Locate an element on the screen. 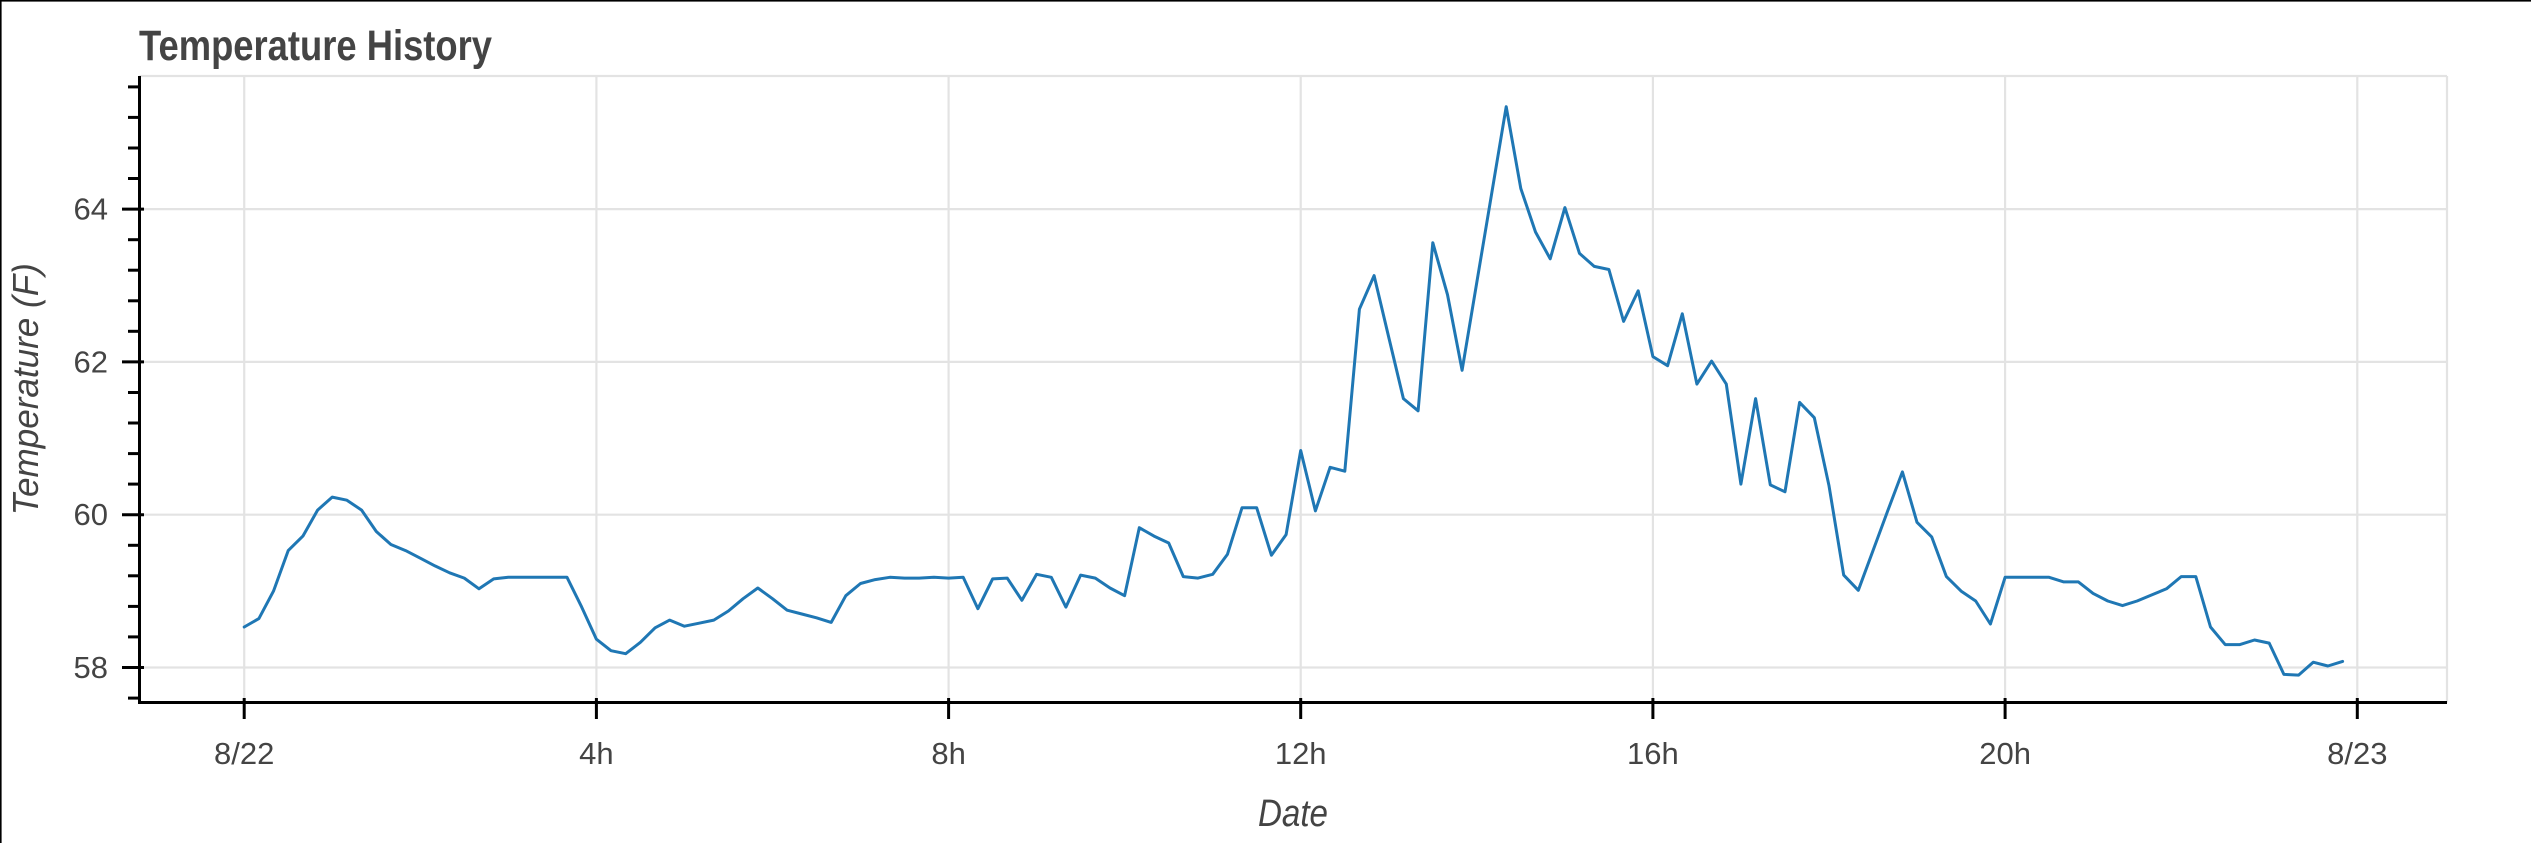  svg-text: Date is located at coordinates (1293, 814).